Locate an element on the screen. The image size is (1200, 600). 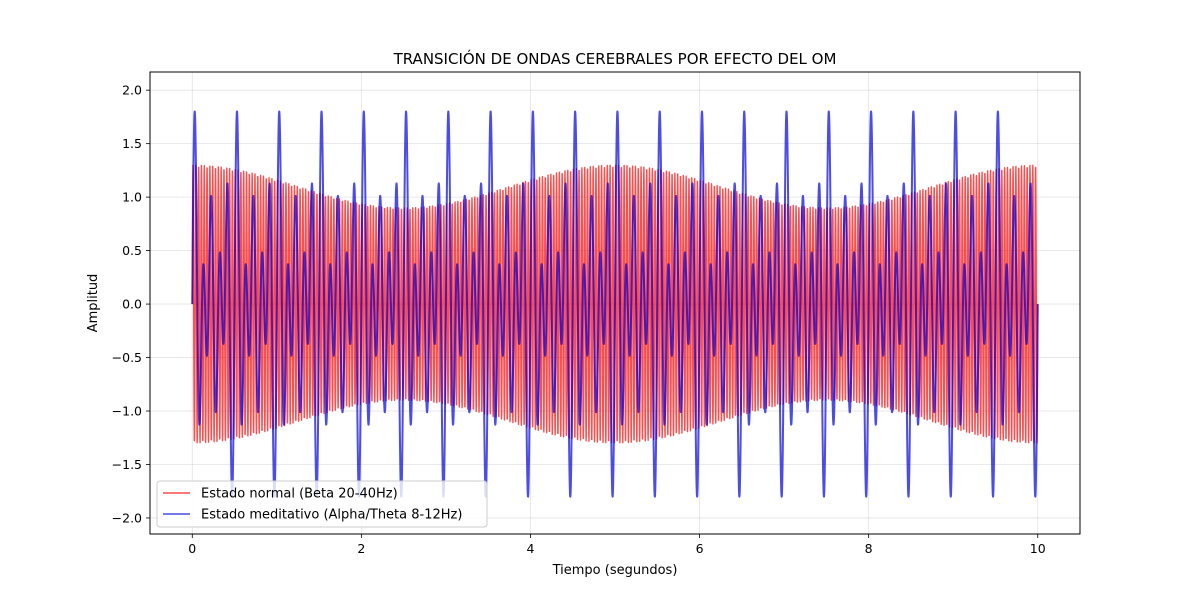
x-tick-label: 10 is located at coordinates (1038, 548).